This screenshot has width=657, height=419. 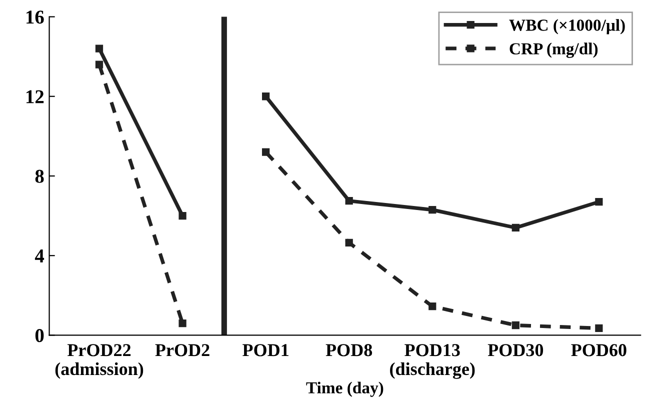 What do you see at coordinates (39, 335) in the screenshot?
I see `y-tick-label: 0` at bounding box center [39, 335].